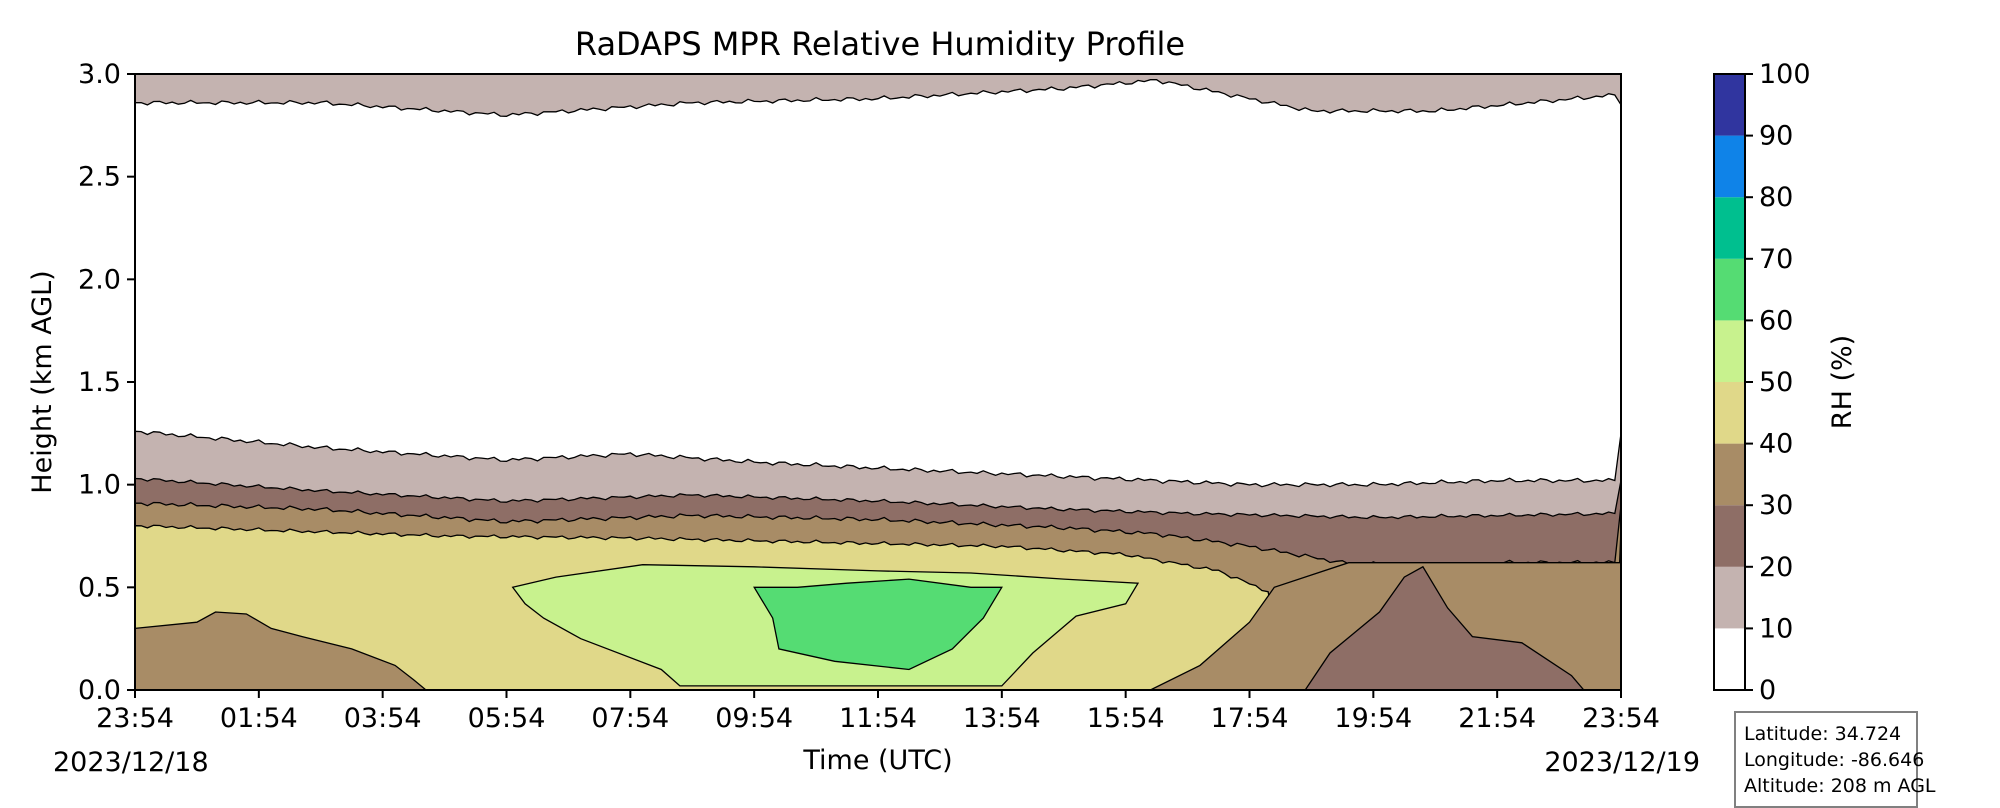 This screenshot has height=808, width=2000. What do you see at coordinates (878, 718) in the screenshot?
I see `x-tick-label: 11:54` at bounding box center [878, 718].